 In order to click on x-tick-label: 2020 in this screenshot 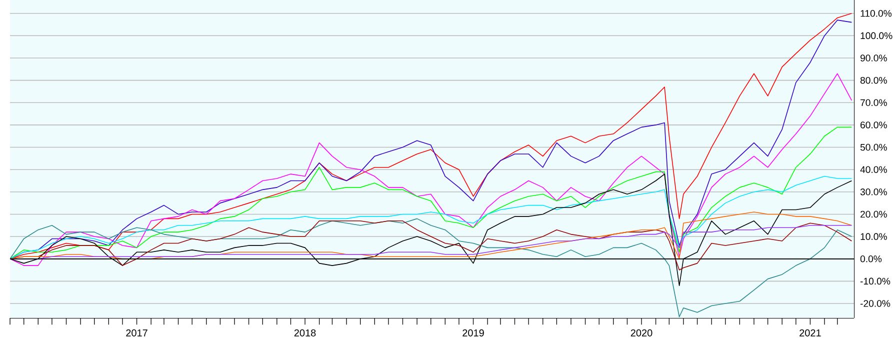, I will do `click(641, 332)`.